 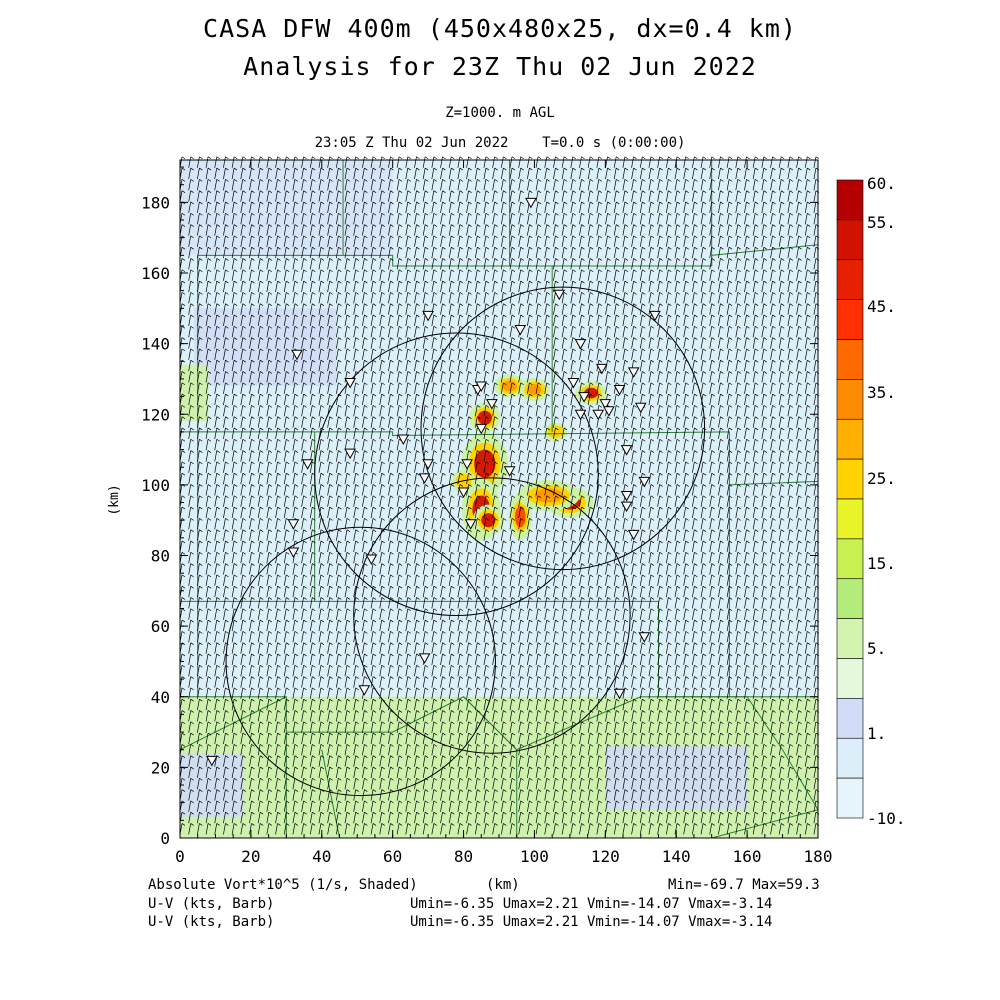 I want to click on colorbar-swatch, so click(x=850, y=359).